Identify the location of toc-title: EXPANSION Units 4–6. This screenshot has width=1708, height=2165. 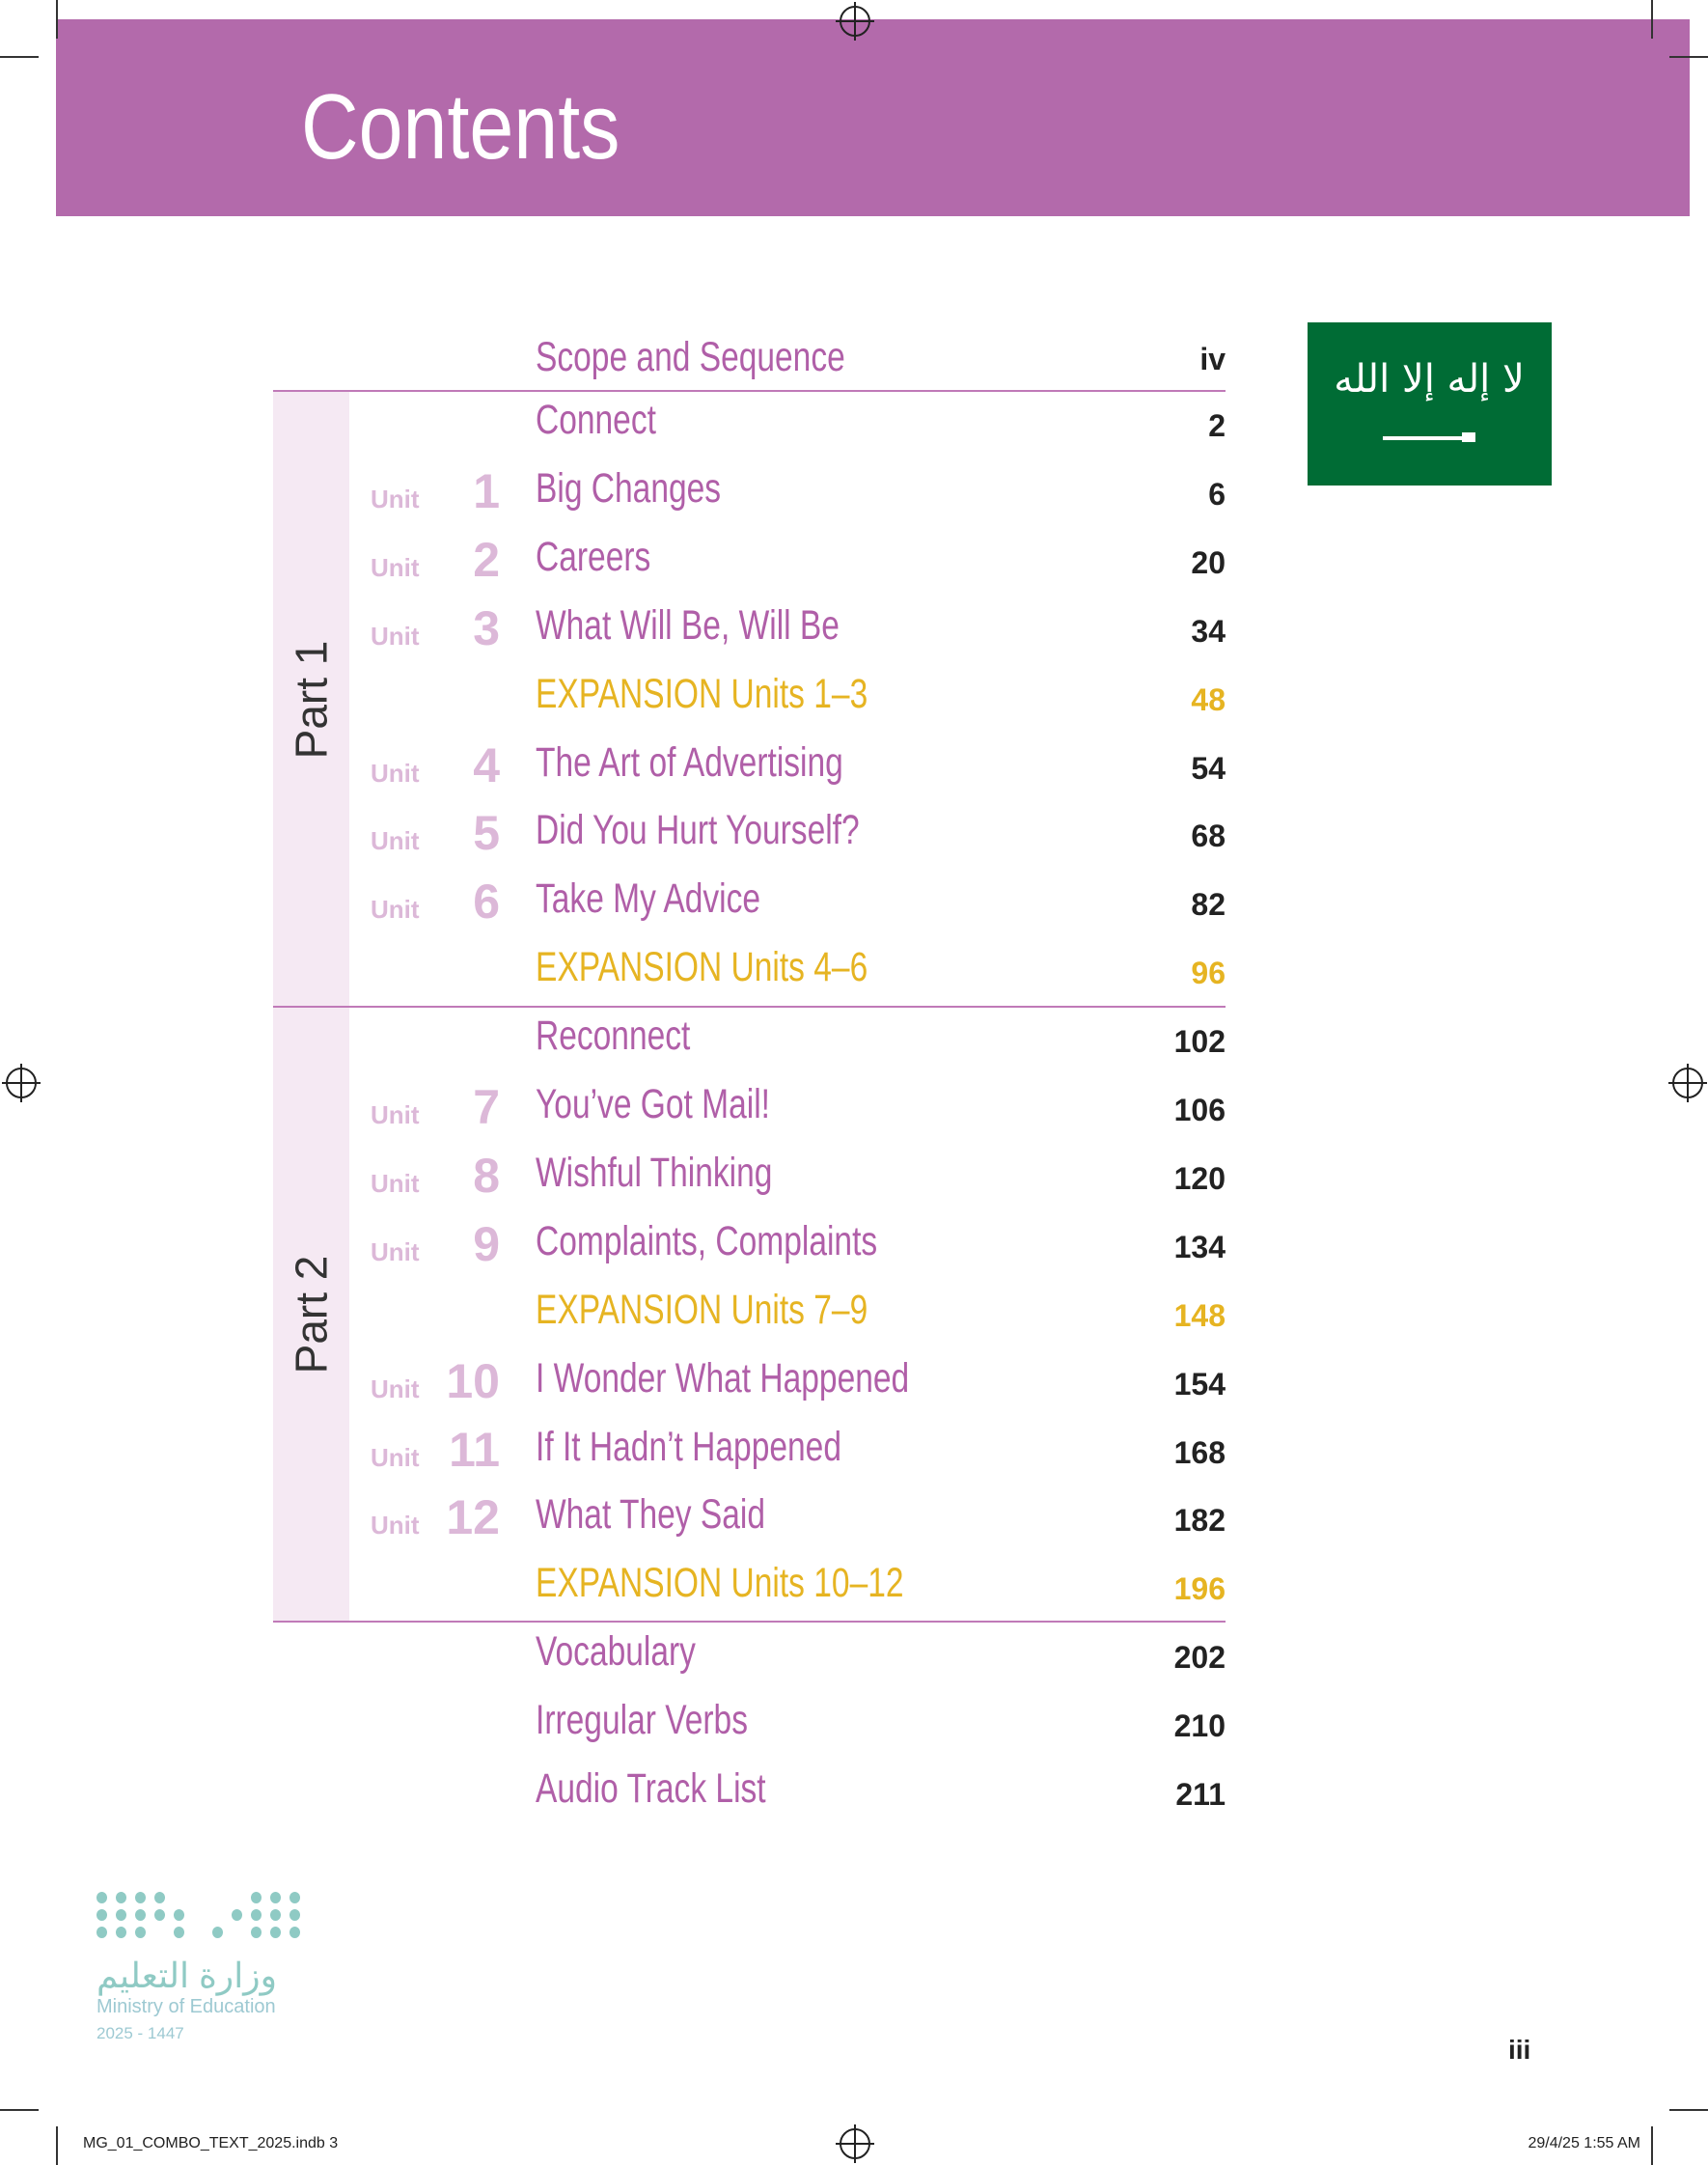
(702, 967).